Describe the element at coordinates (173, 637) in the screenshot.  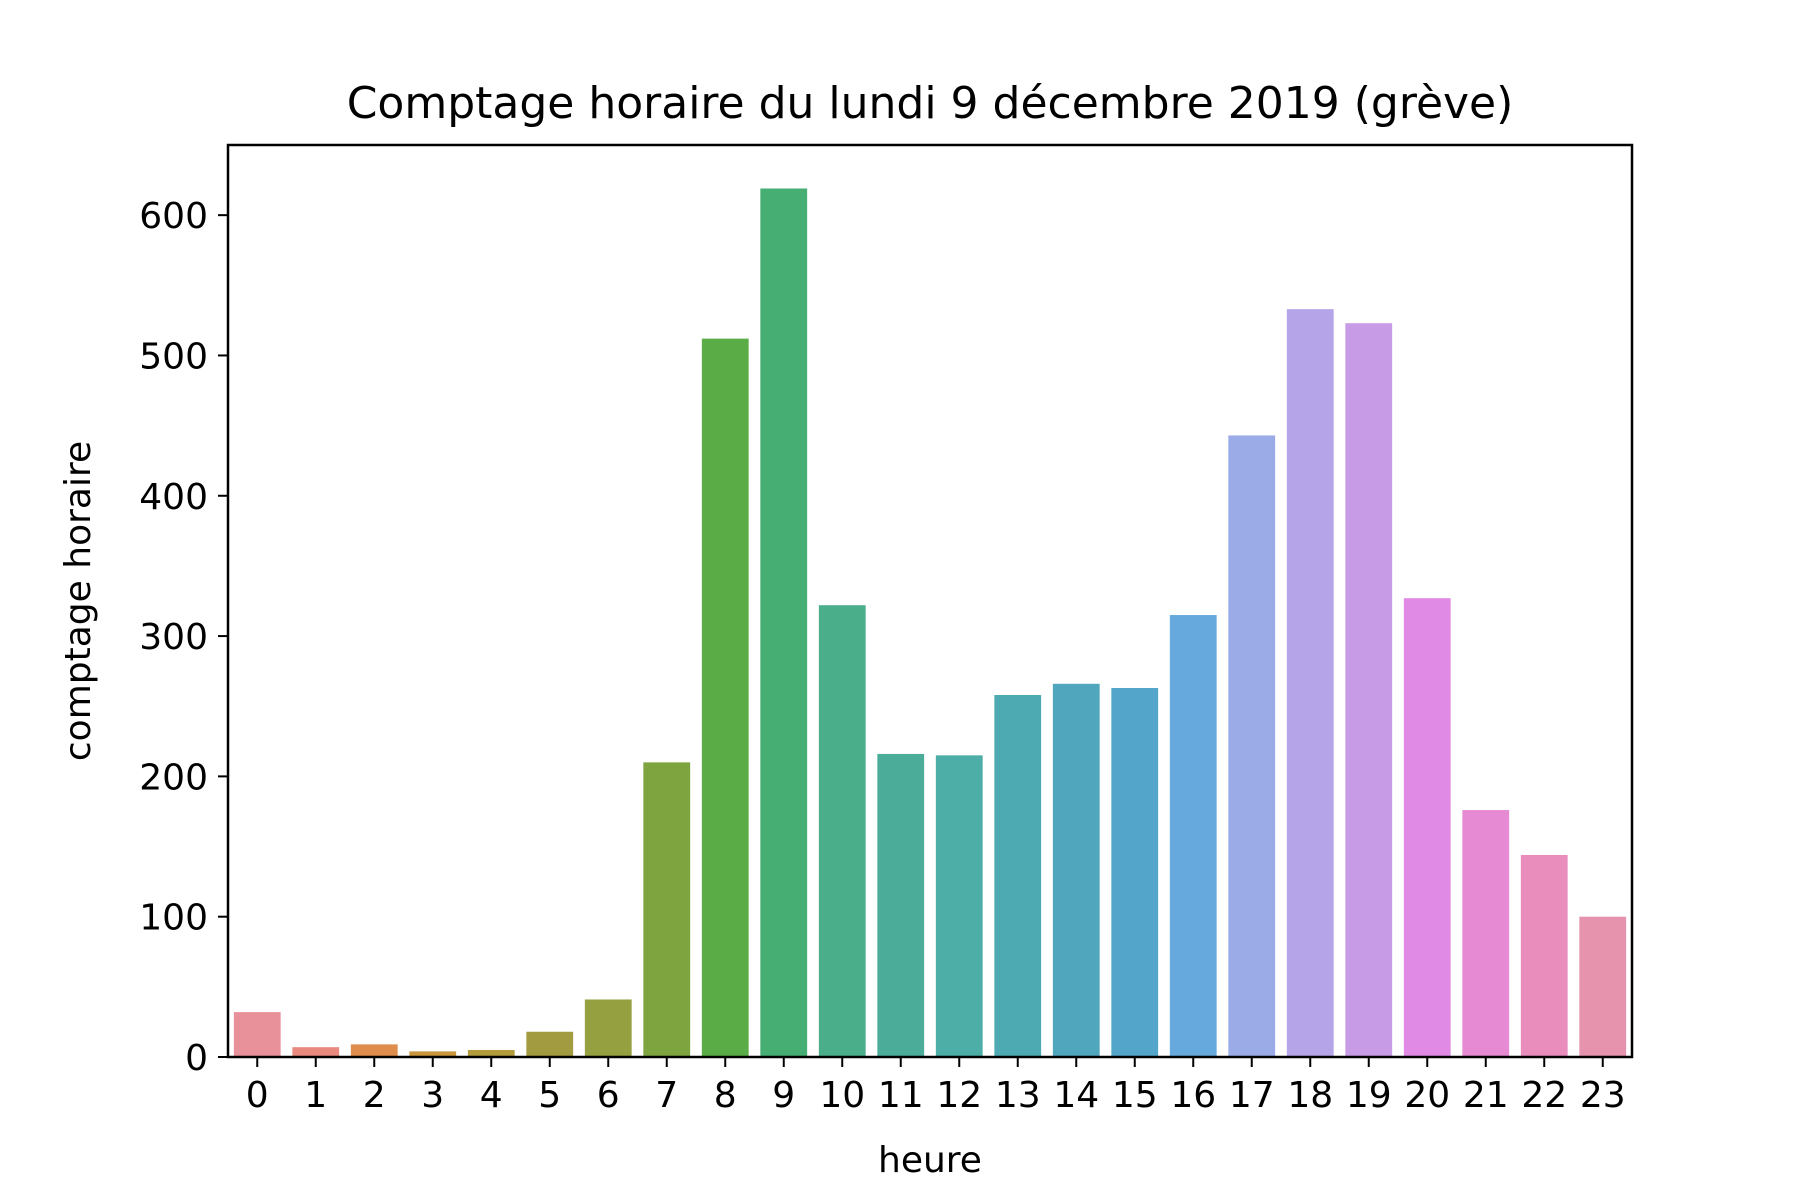
I see `y-tick-label-300: 300` at that location.